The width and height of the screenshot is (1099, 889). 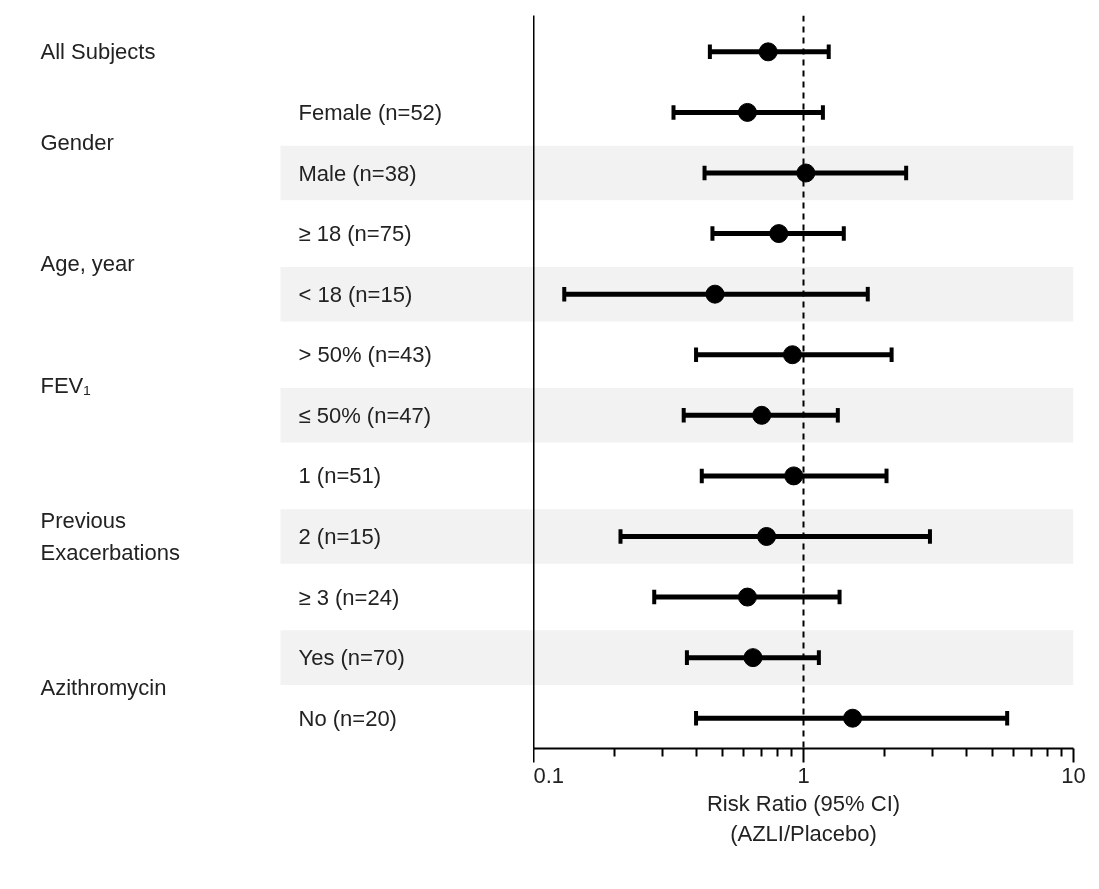 What do you see at coordinates (349, 597) in the screenshot?
I see `y-tick-label: ≥ 3 (n=24)` at bounding box center [349, 597].